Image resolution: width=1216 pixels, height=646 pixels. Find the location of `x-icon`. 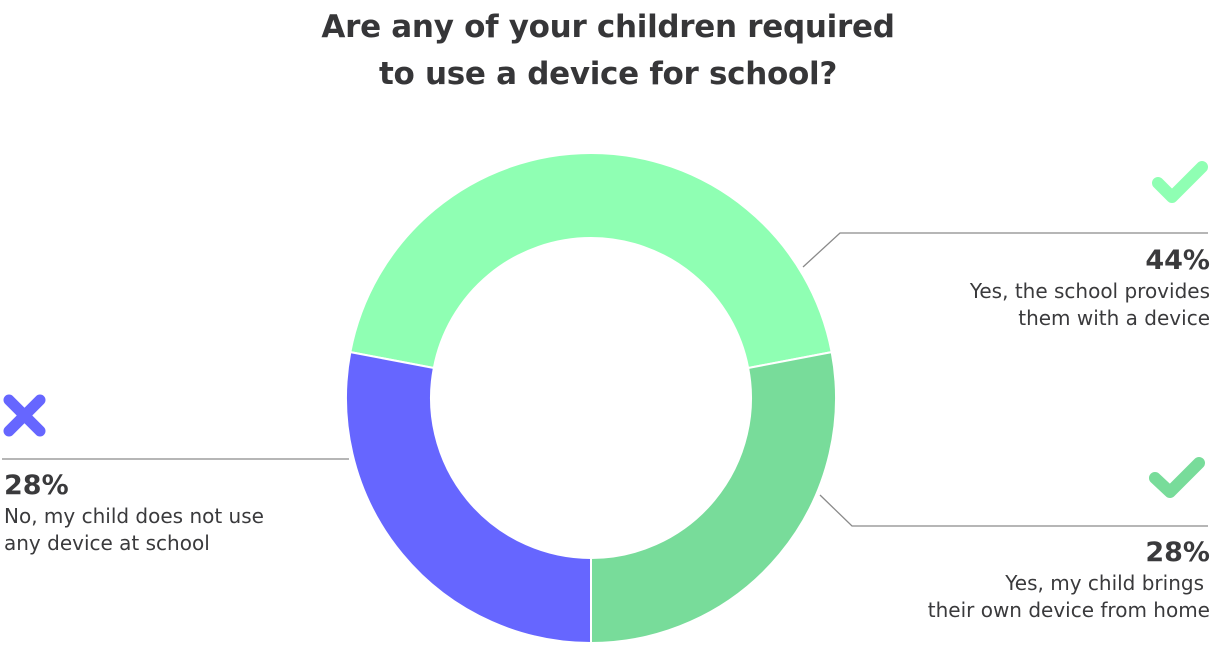

x-icon is located at coordinates (24, 415).